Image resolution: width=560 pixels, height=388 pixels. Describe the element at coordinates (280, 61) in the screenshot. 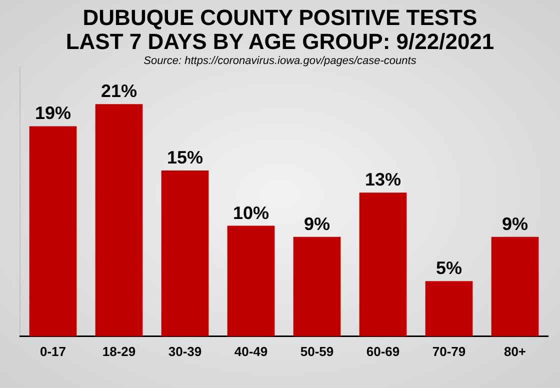

I see `source-note: Source: https://coronavirus.iowa.gov/pages/case-counts` at that location.